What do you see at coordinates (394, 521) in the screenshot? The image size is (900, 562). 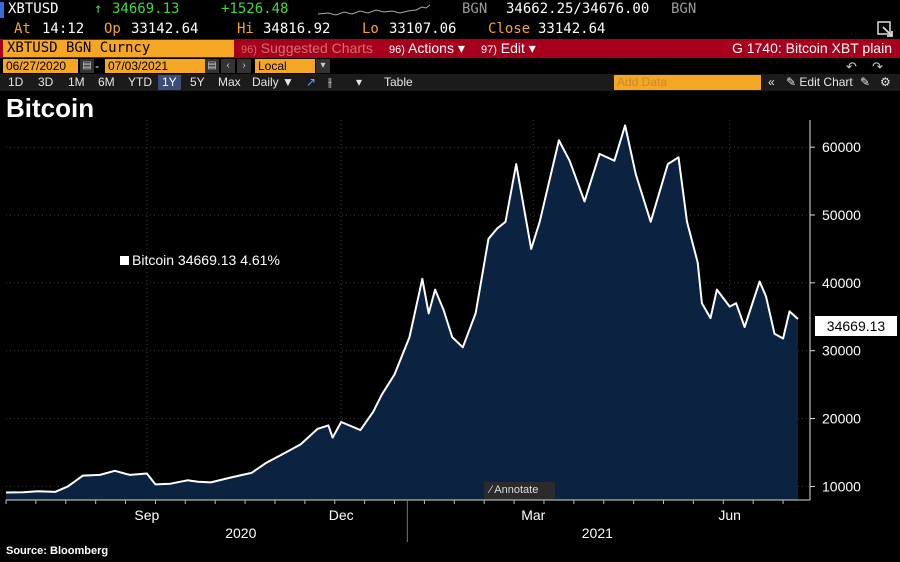 I see `x-axis: Sep Dec Mar Jun 2020 2021` at bounding box center [394, 521].